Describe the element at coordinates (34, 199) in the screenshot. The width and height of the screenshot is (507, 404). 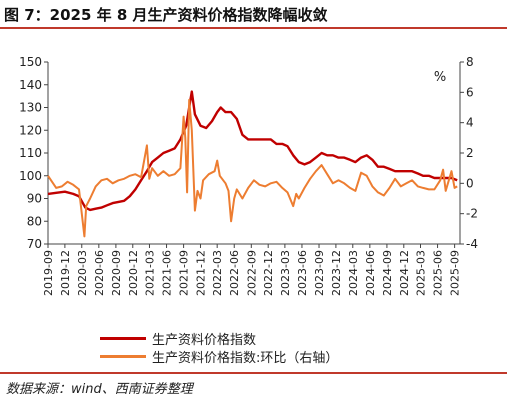
I see `left-tick-label: 90` at that location.